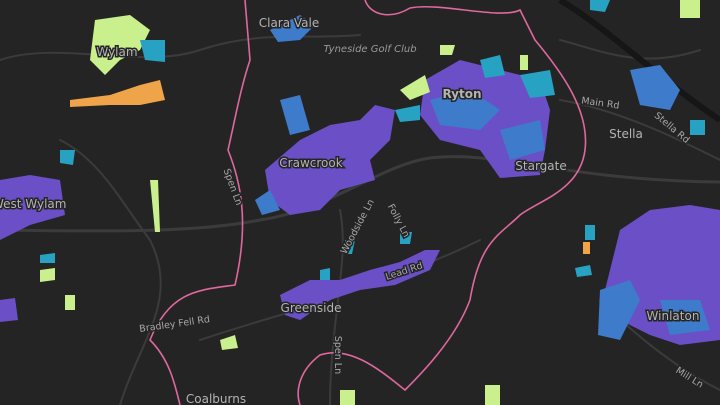 This screenshot has width=720, height=405. Describe the element at coordinates (310, 163) in the screenshot. I see `place-label: Crawcrook` at that location.